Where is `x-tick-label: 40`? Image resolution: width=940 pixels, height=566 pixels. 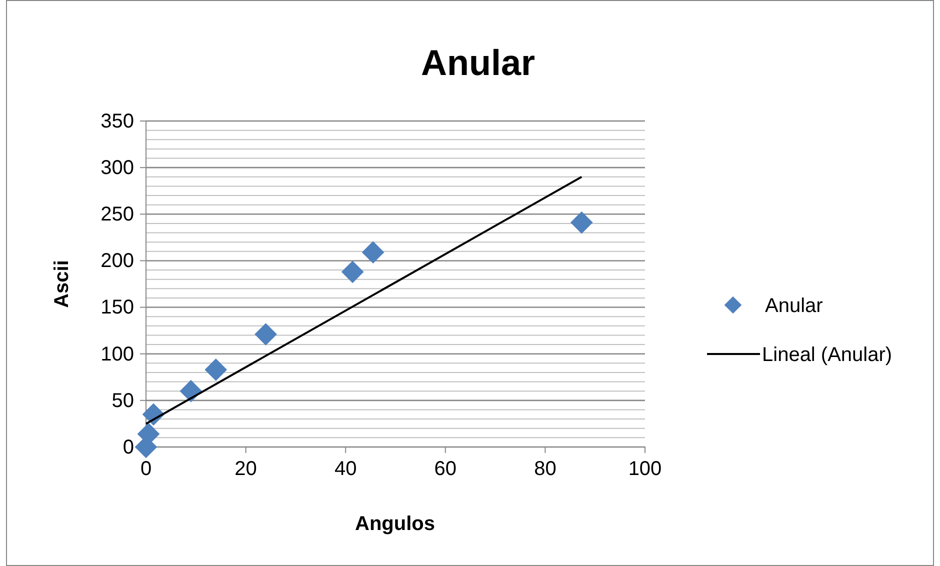
x-tick-label: 40 is located at coordinates (345, 469).